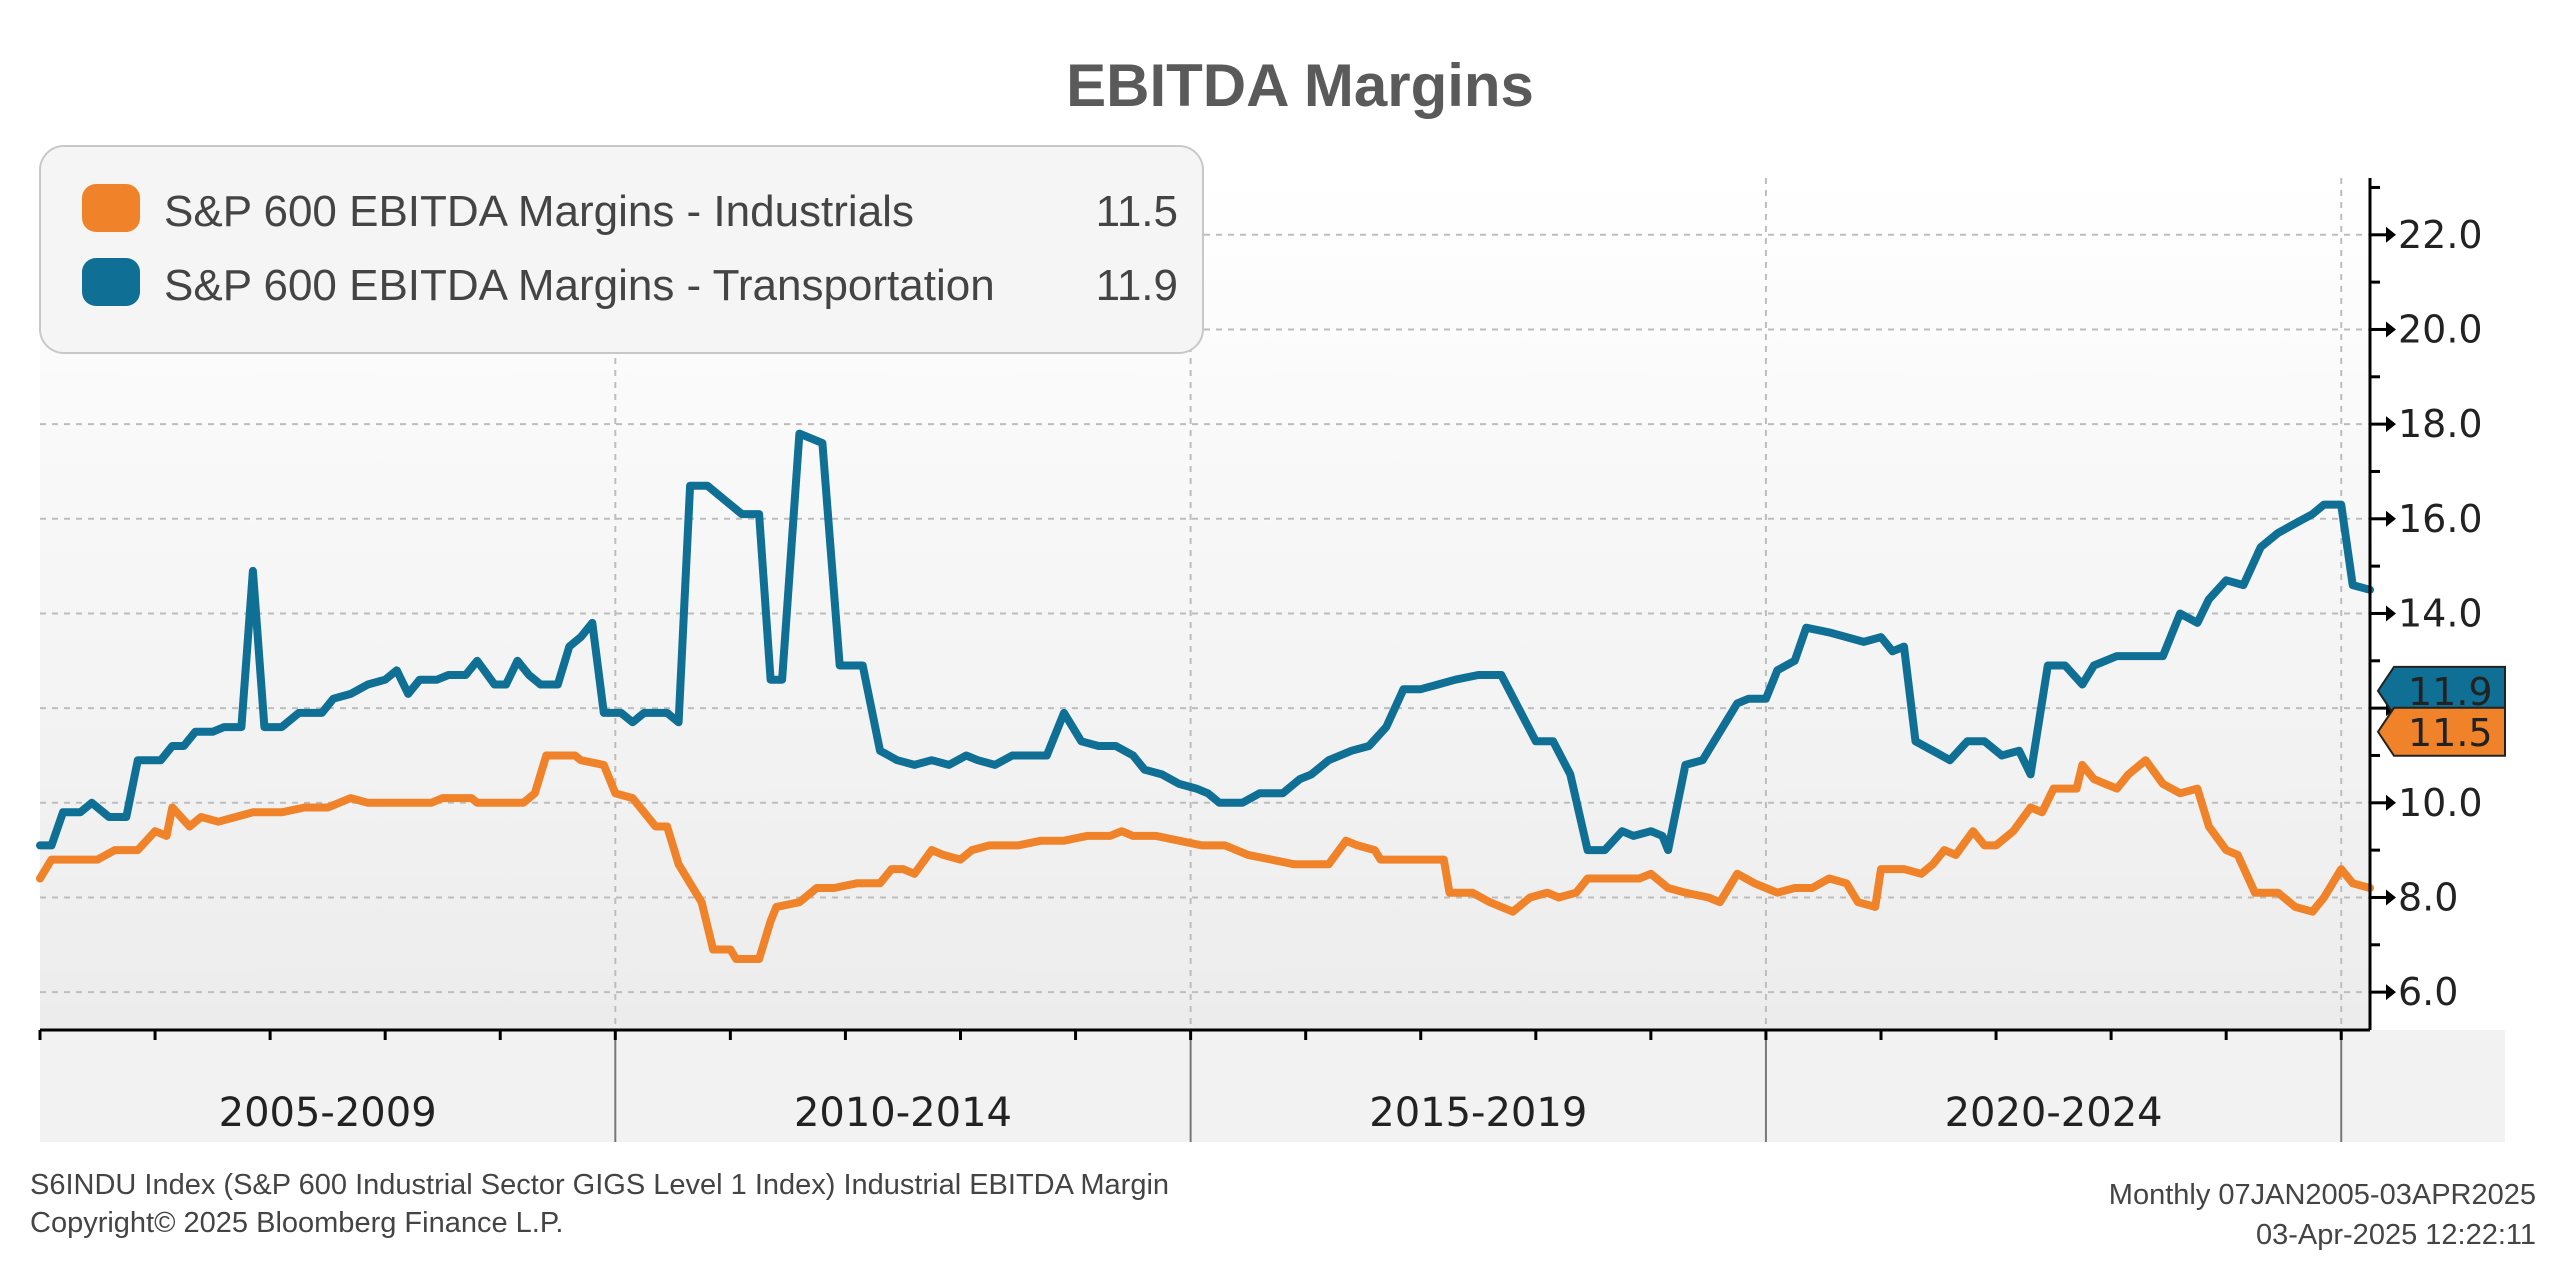 This screenshot has height=1284, width=2560. What do you see at coordinates (1300, 85) in the screenshot?
I see `chart-title: EBITDA Margins` at bounding box center [1300, 85].